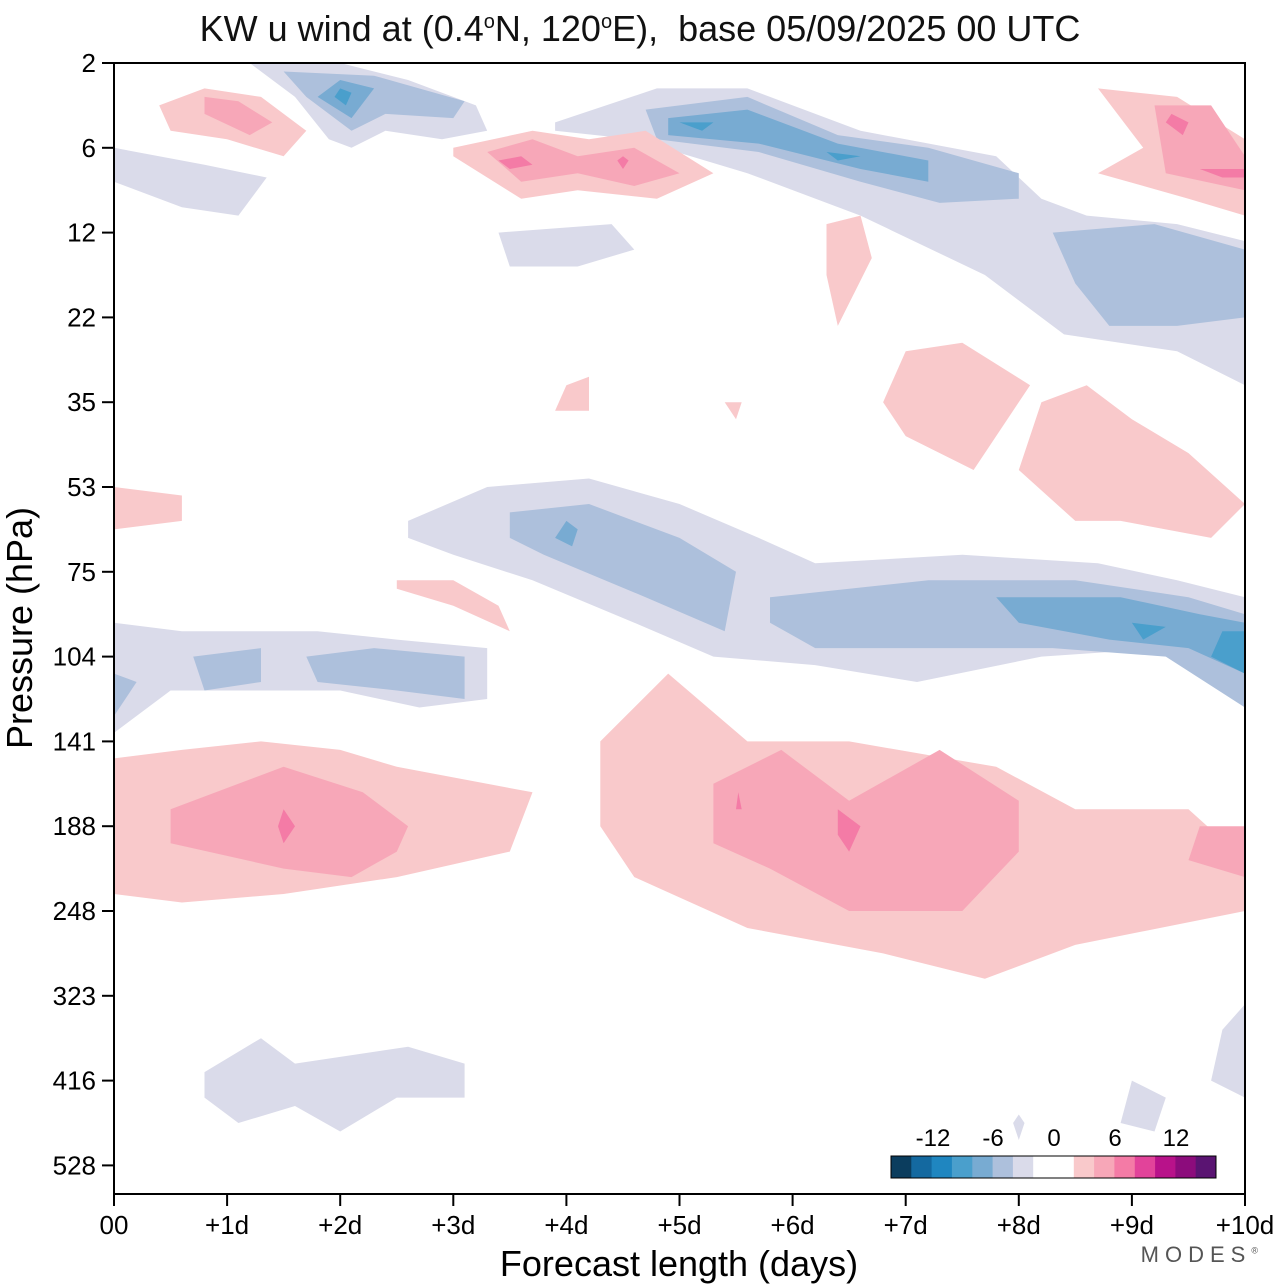 The width and height of the screenshot is (1280, 1286). What do you see at coordinates (1148, 275) in the screenshot?
I see `neg-upper-right` at bounding box center [1148, 275].